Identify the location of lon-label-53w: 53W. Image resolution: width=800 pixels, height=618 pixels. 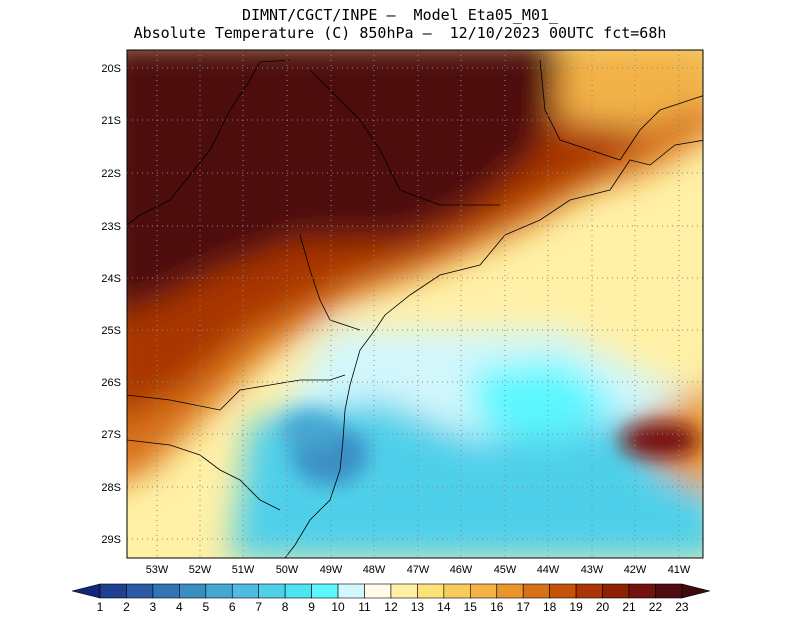
(157, 570).